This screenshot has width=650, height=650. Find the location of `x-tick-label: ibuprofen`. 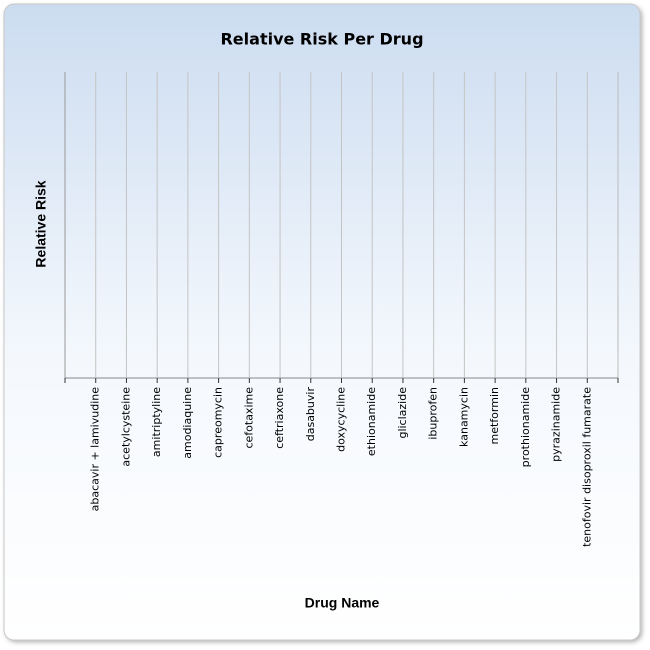

x-tick-label: ibuprofen is located at coordinates (433, 413).